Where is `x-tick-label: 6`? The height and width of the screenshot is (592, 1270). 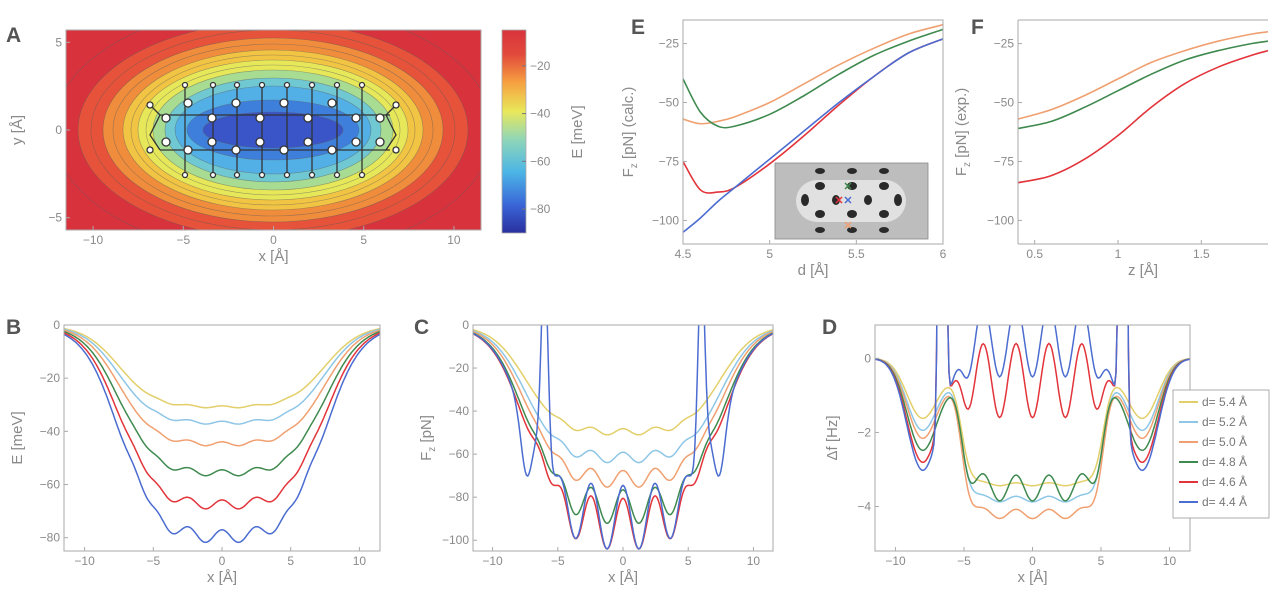
x-tick-label: 6 is located at coordinates (943, 254).